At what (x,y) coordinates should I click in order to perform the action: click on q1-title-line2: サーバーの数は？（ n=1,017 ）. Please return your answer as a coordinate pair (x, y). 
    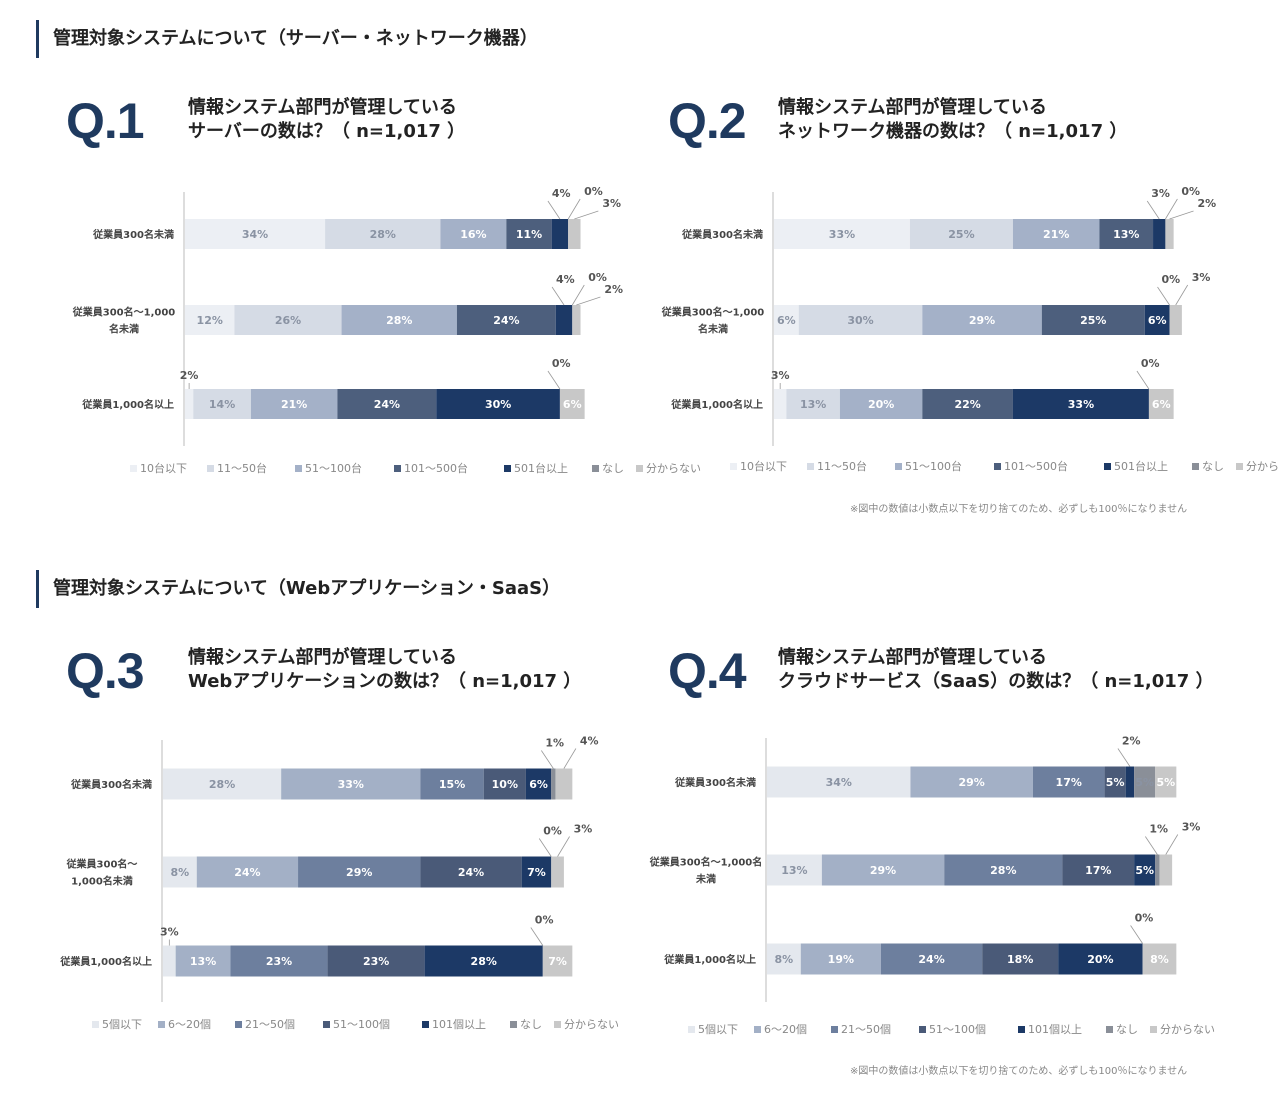
    Looking at the image, I should click on (327, 131).